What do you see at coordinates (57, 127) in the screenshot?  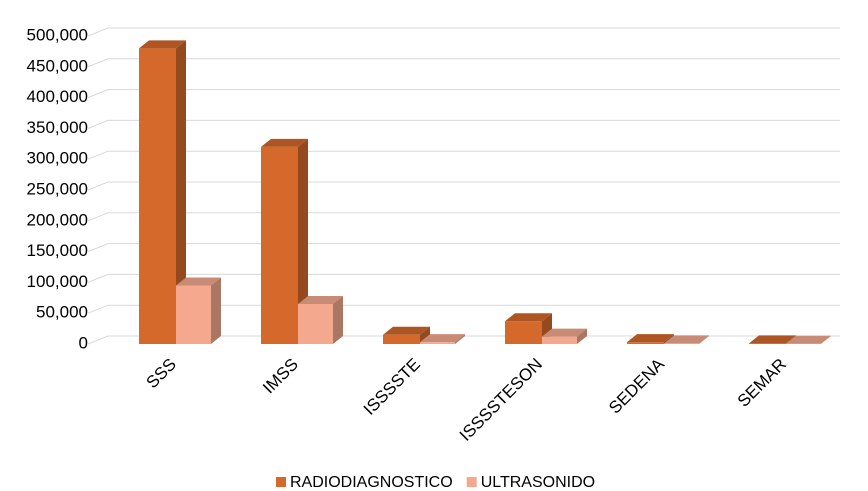 I see `y-tick-label: 350,000` at bounding box center [57, 127].